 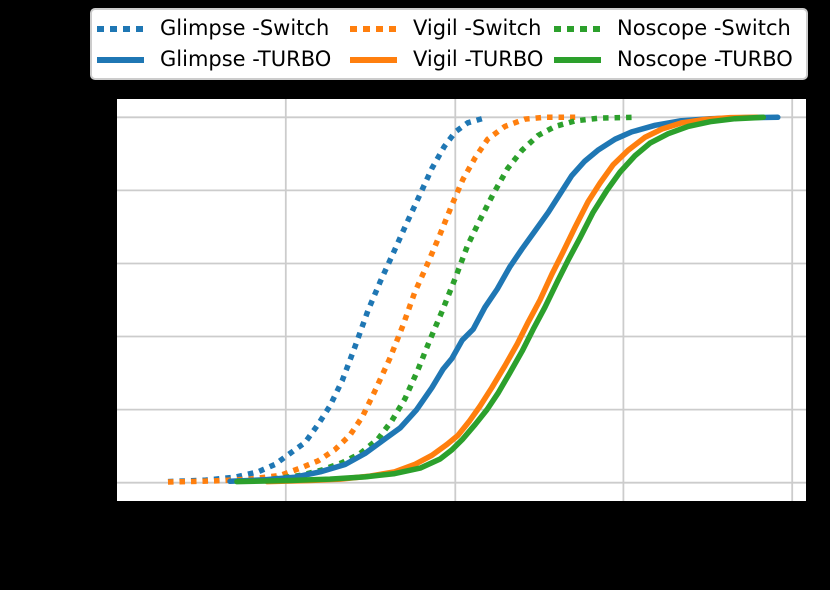 I want to click on legend-line-noscope-turbo-icon, so click(x=577, y=59).